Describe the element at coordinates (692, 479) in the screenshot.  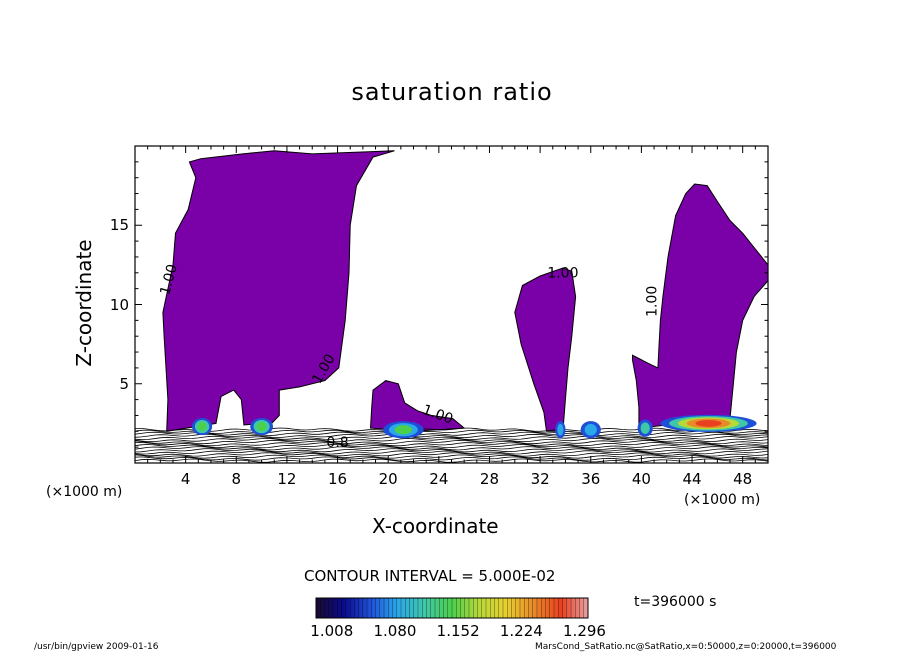
I see `x-tick-label: 44` at that location.